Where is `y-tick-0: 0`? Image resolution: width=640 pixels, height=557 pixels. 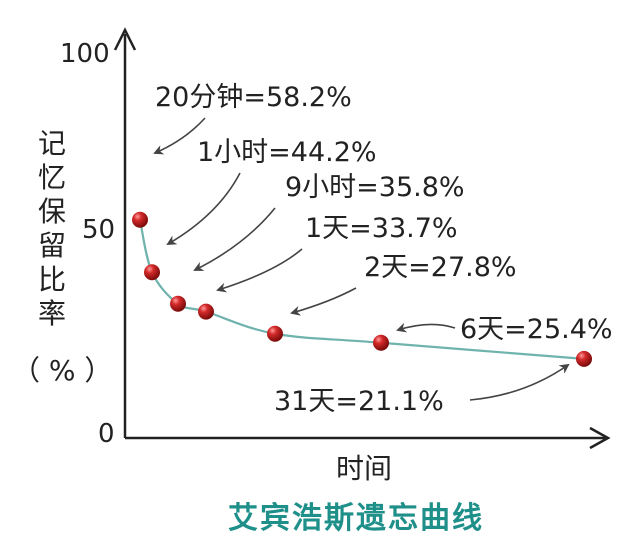 y-tick-0: 0 is located at coordinates (106, 434).